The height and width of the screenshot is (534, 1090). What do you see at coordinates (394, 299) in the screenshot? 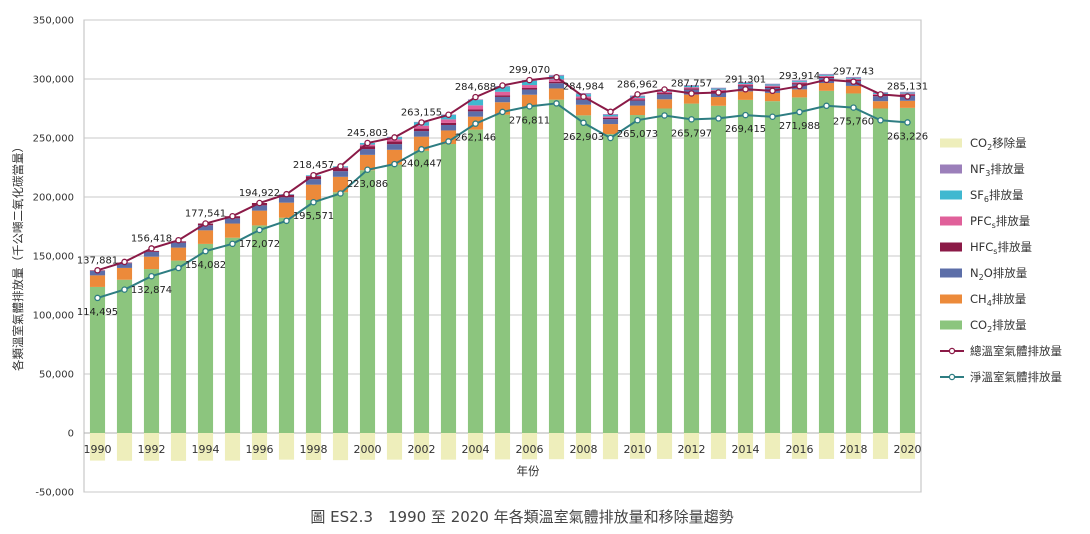
I see `bar-co2-2001` at bounding box center [394, 299].